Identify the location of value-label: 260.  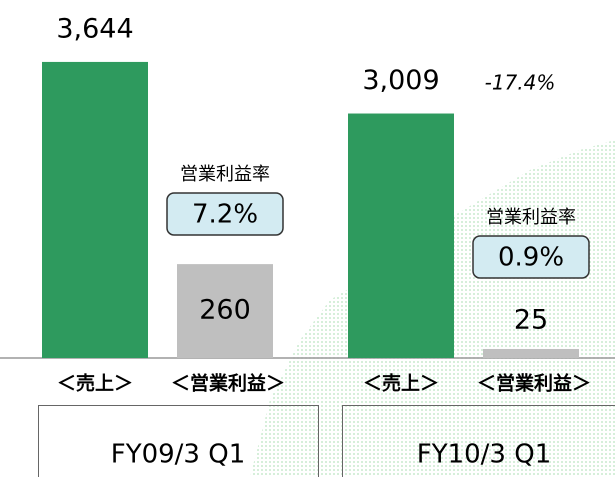
(225, 310).